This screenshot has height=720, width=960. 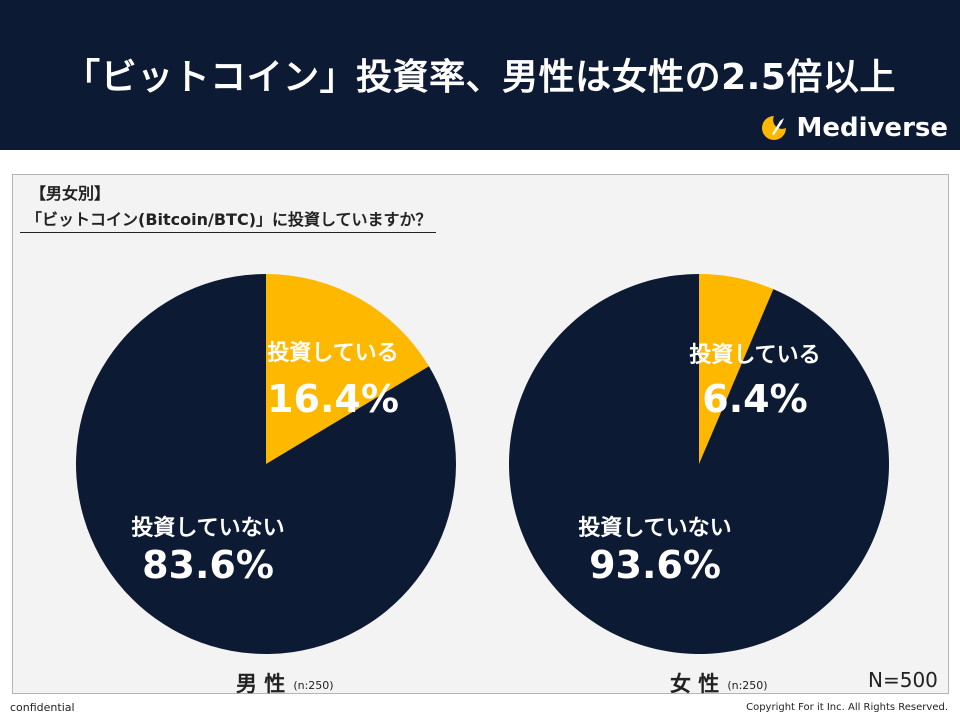 I want to click on slice-value: 83.6%, so click(x=208, y=565).